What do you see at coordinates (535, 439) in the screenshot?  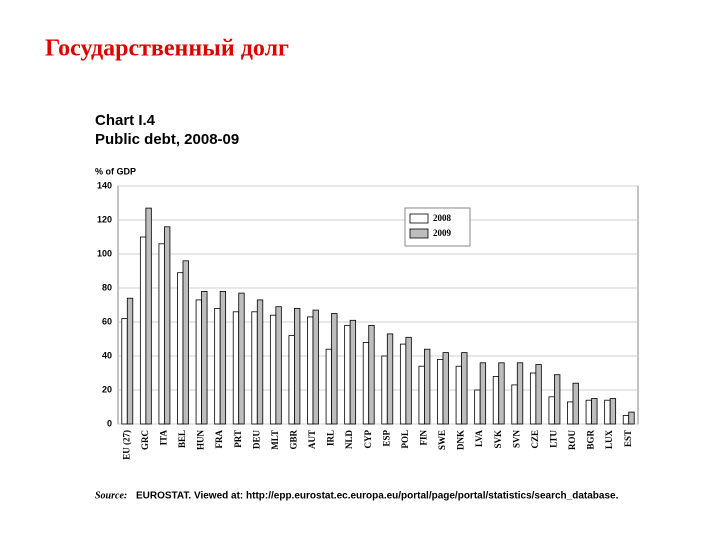 I see `x-tick-label: CZE` at bounding box center [535, 439].